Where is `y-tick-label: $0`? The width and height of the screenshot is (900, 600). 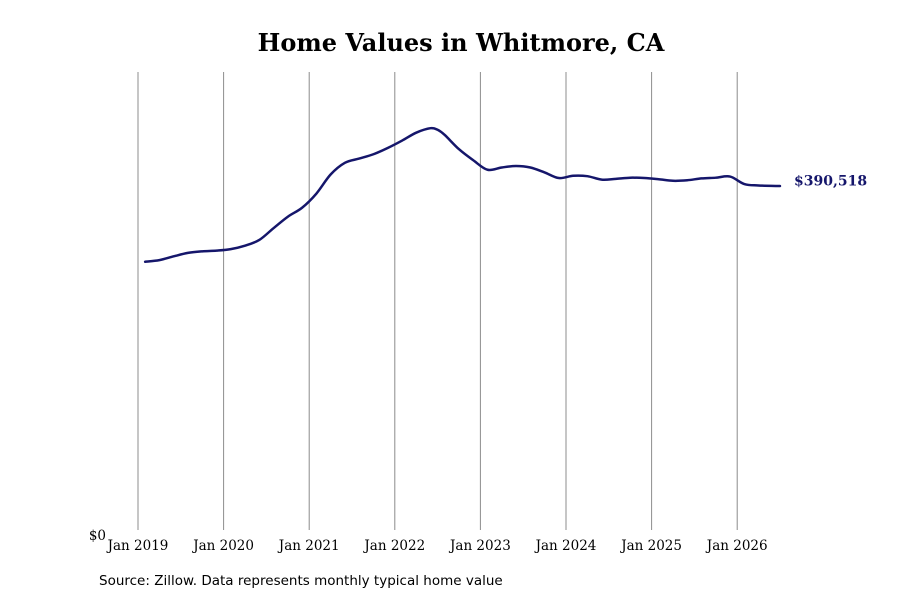
y-tick-label: $0 is located at coordinates (97, 536).